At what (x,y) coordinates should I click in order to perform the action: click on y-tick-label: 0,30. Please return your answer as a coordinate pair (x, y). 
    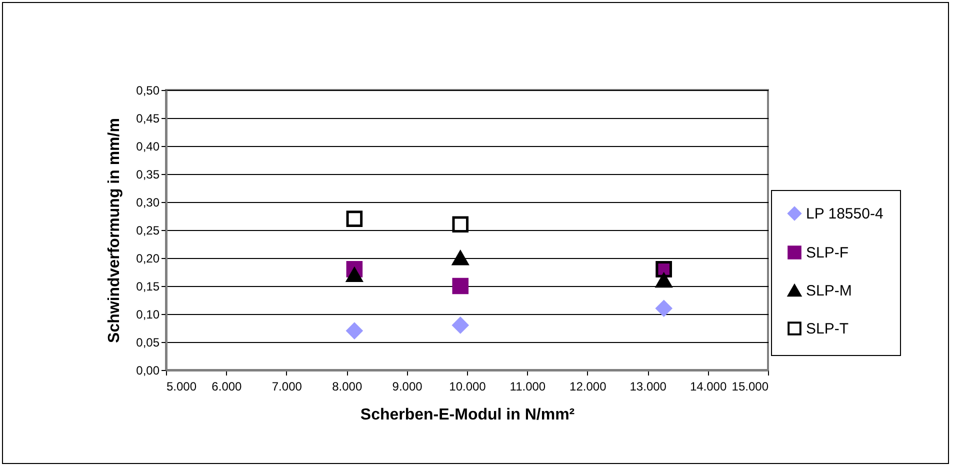
    Looking at the image, I should click on (148, 203).